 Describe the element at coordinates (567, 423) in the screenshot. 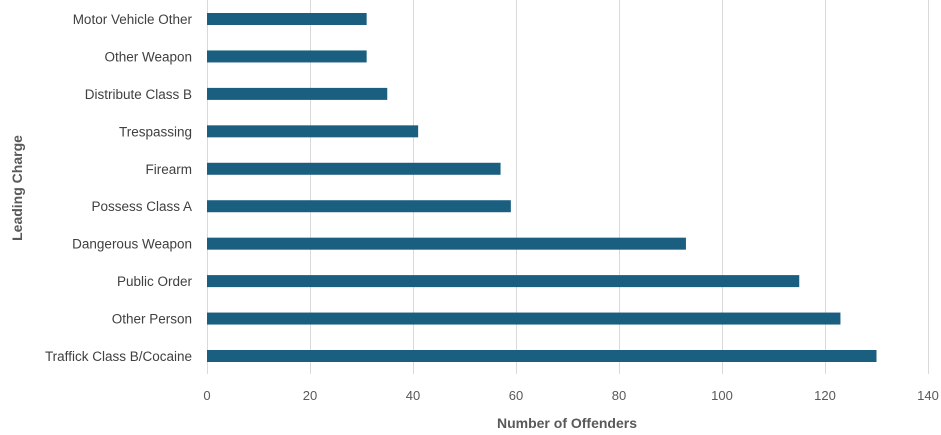

I see `x-axis-title: Number of Offenders` at that location.